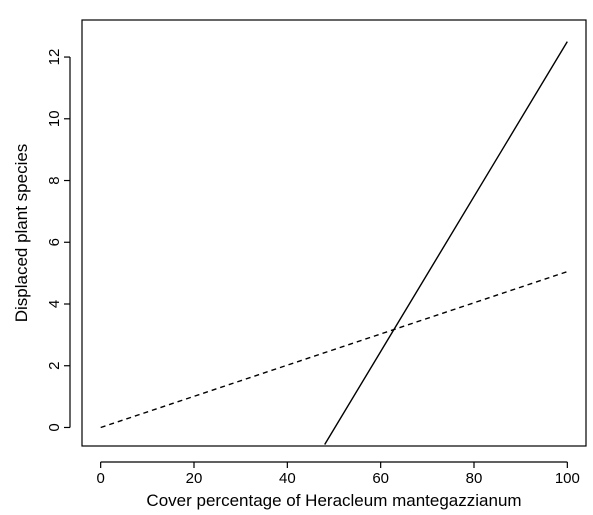 The width and height of the screenshot is (593, 515). I want to click on y-axis-ticks: 0 2 4 6 8 10 12, so click(58, 240).